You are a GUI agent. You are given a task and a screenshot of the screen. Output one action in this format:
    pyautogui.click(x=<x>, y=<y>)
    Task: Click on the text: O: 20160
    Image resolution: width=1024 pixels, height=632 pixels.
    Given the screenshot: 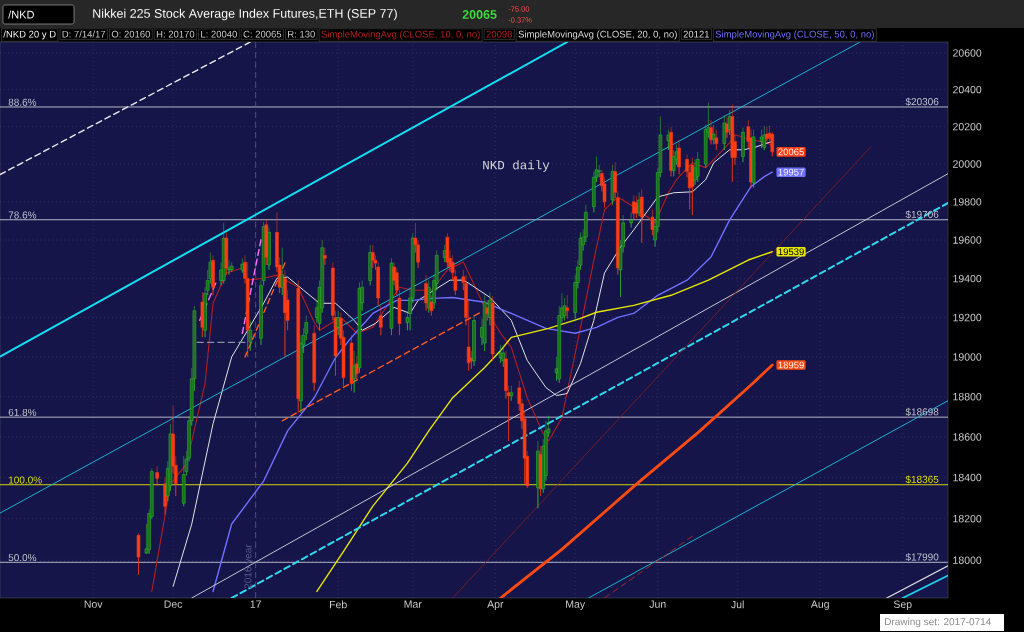 What is the action you would take?
    pyautogui.click(x=131, y=34)
    